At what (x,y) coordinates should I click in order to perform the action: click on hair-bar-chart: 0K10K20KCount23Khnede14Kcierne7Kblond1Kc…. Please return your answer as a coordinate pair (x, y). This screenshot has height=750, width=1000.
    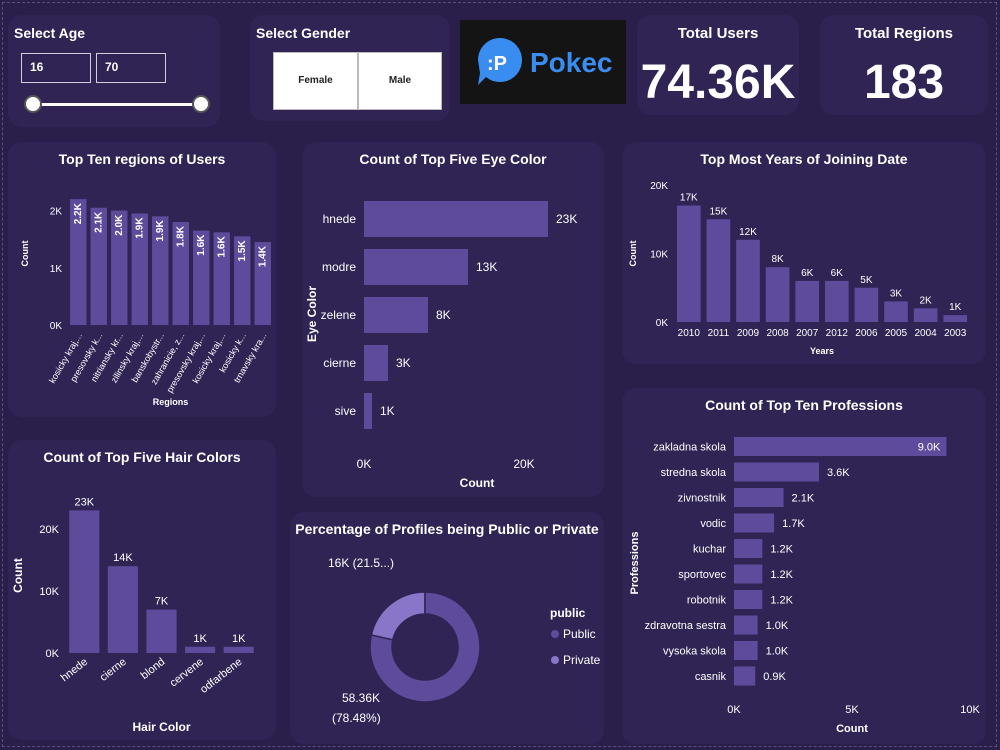
    Looking at the image, I should click on (132, 615).